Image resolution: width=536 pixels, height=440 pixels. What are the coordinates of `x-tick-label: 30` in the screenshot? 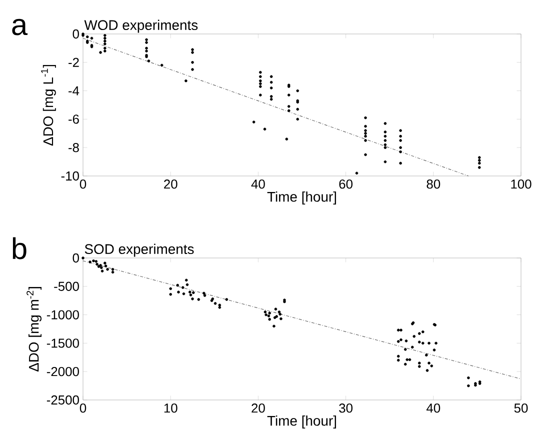 It's located at (346, 408).